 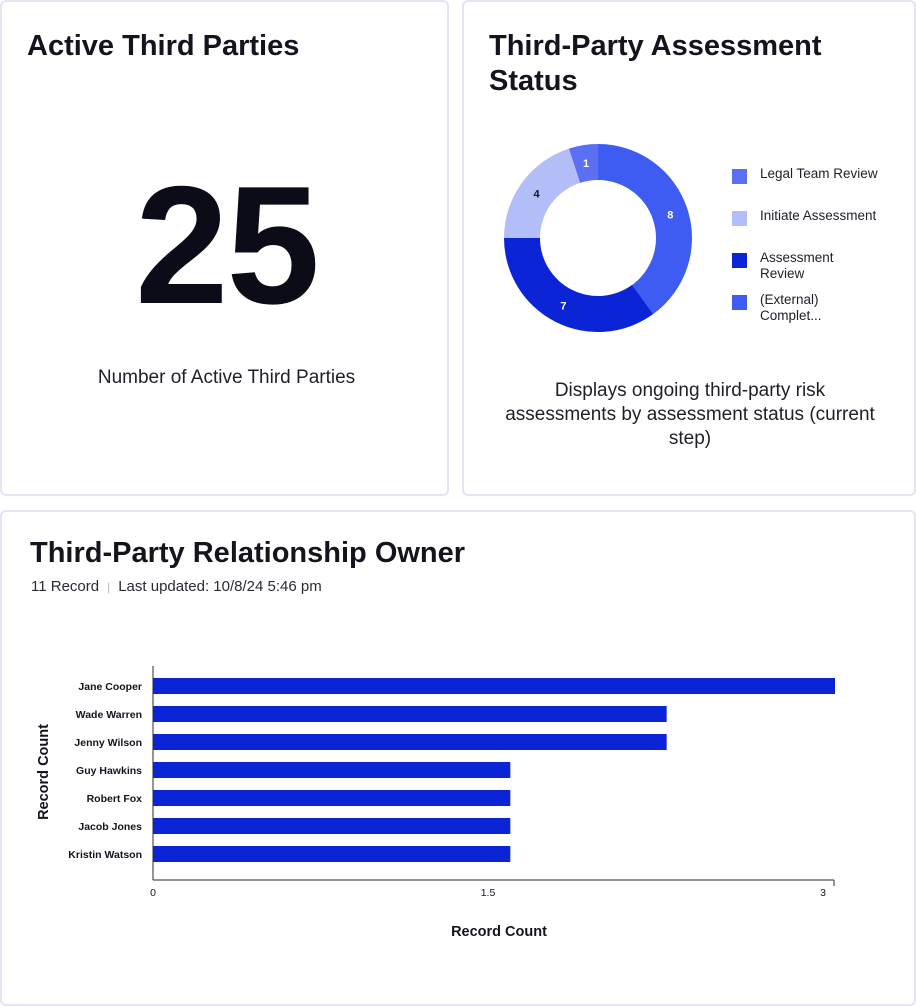 What do you see at coordinates (819, 173) in the screenshot?
I see `legend-label: Legal Team Review` at bounding box center [819, 173].